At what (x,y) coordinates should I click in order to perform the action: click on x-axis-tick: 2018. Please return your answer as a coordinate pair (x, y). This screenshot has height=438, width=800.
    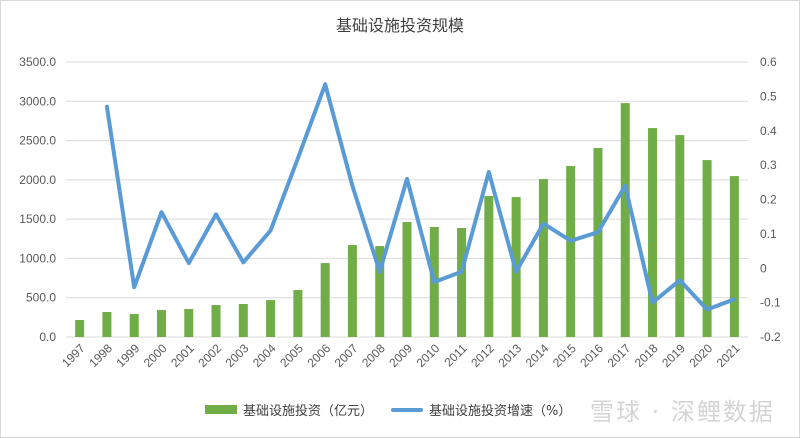
    Looking at the image, I should click on (646, 355).